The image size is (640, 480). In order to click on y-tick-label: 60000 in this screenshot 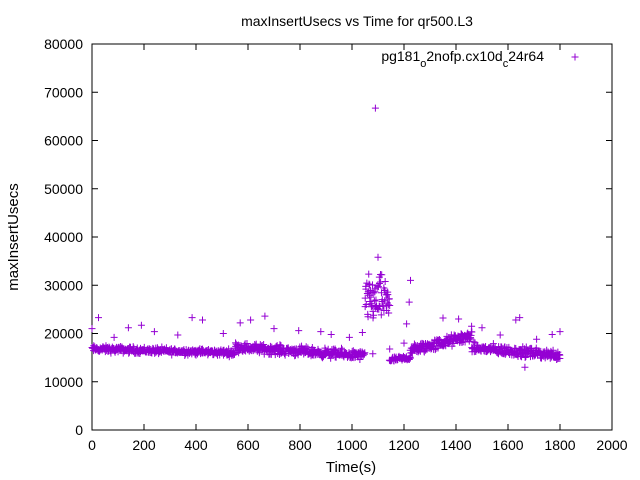, I will do `click(63, 141)`.